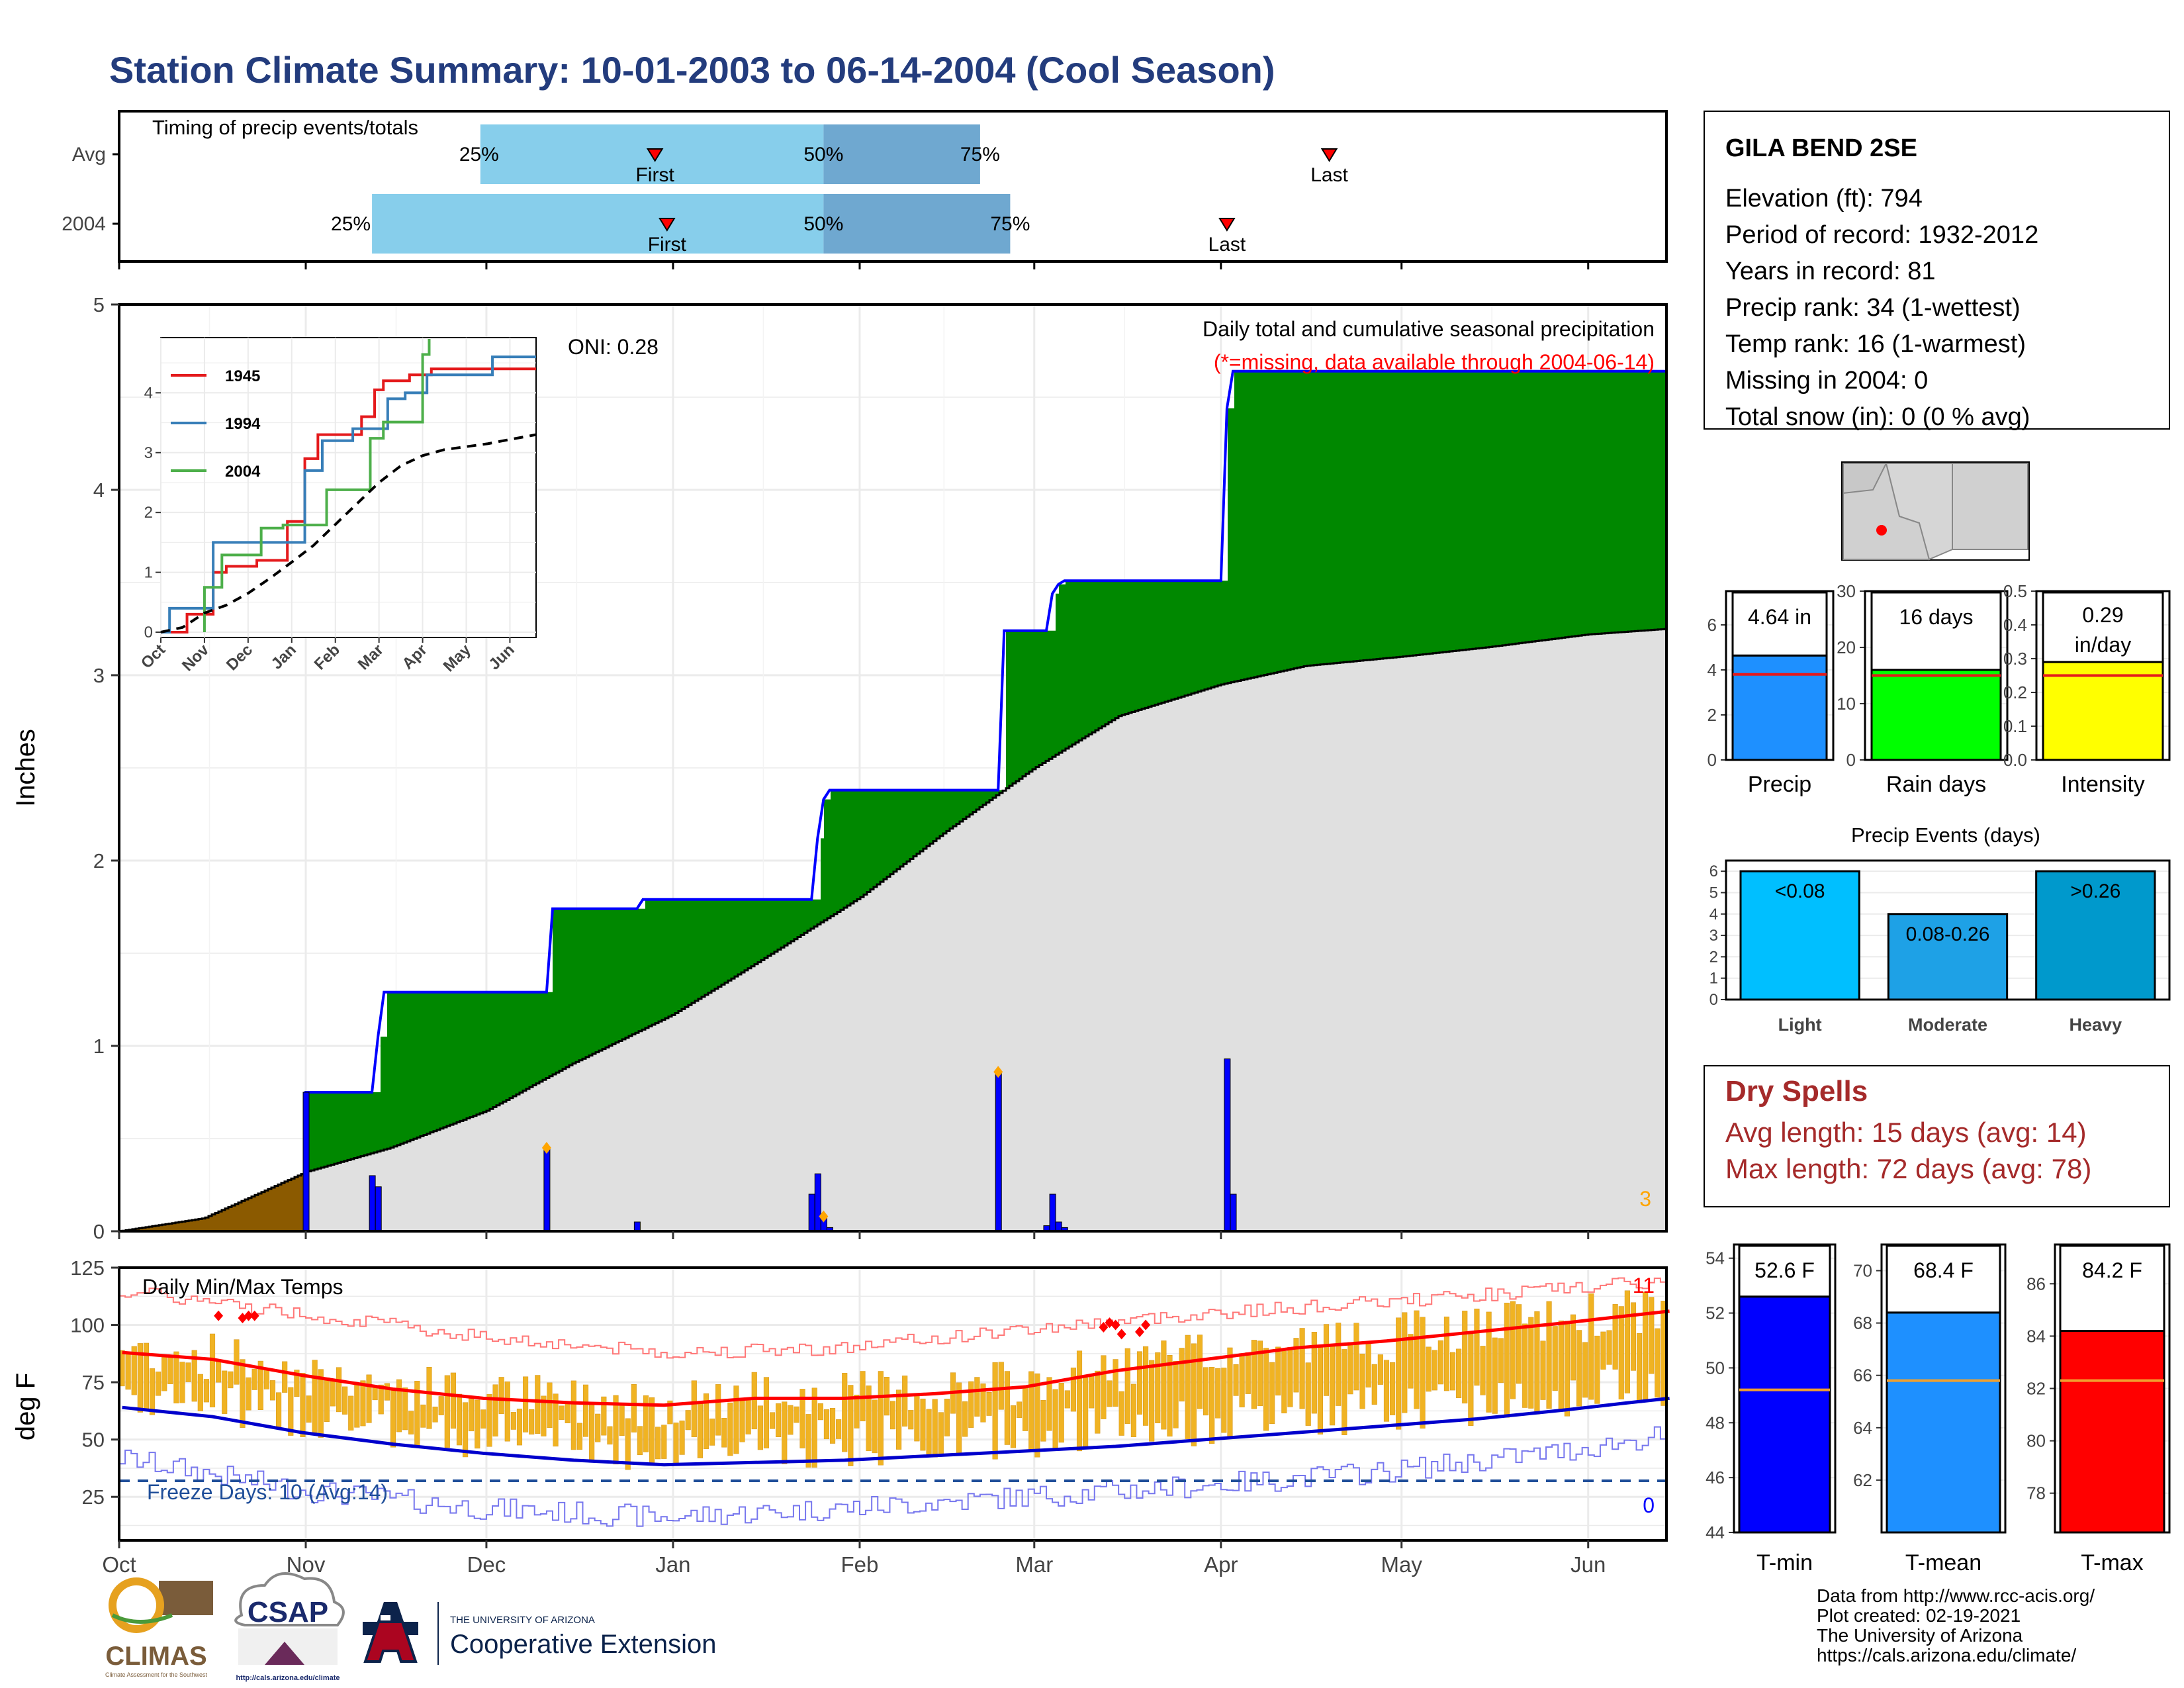 Image resolution: width=2184 pixels, height=1688 pixels. Describe the element at coordinates (1863, 1428) in the screenshot. I see `temp-bar-ytick-label: 64` at that location.